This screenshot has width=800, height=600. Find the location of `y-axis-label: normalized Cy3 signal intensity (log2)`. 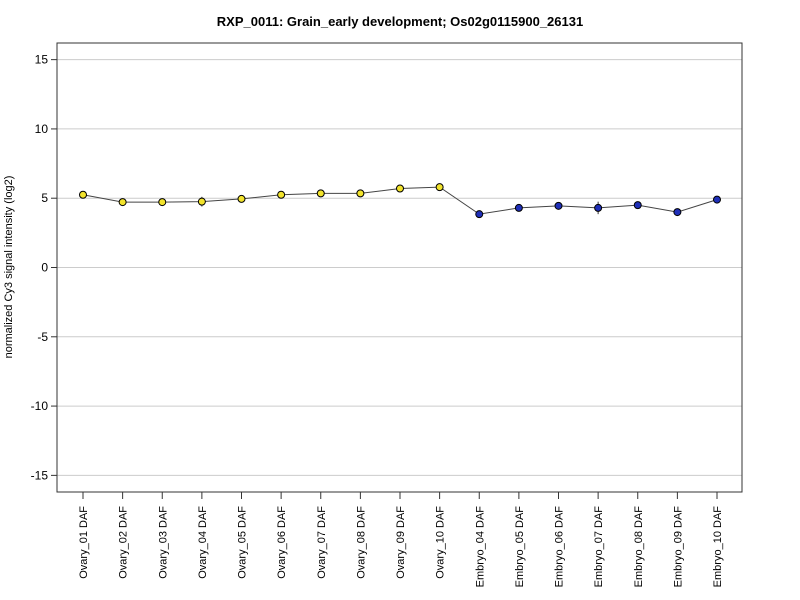

y-axis-label: normalized Cy3 signal intensity (log2) is located at coordinates (9, 267).